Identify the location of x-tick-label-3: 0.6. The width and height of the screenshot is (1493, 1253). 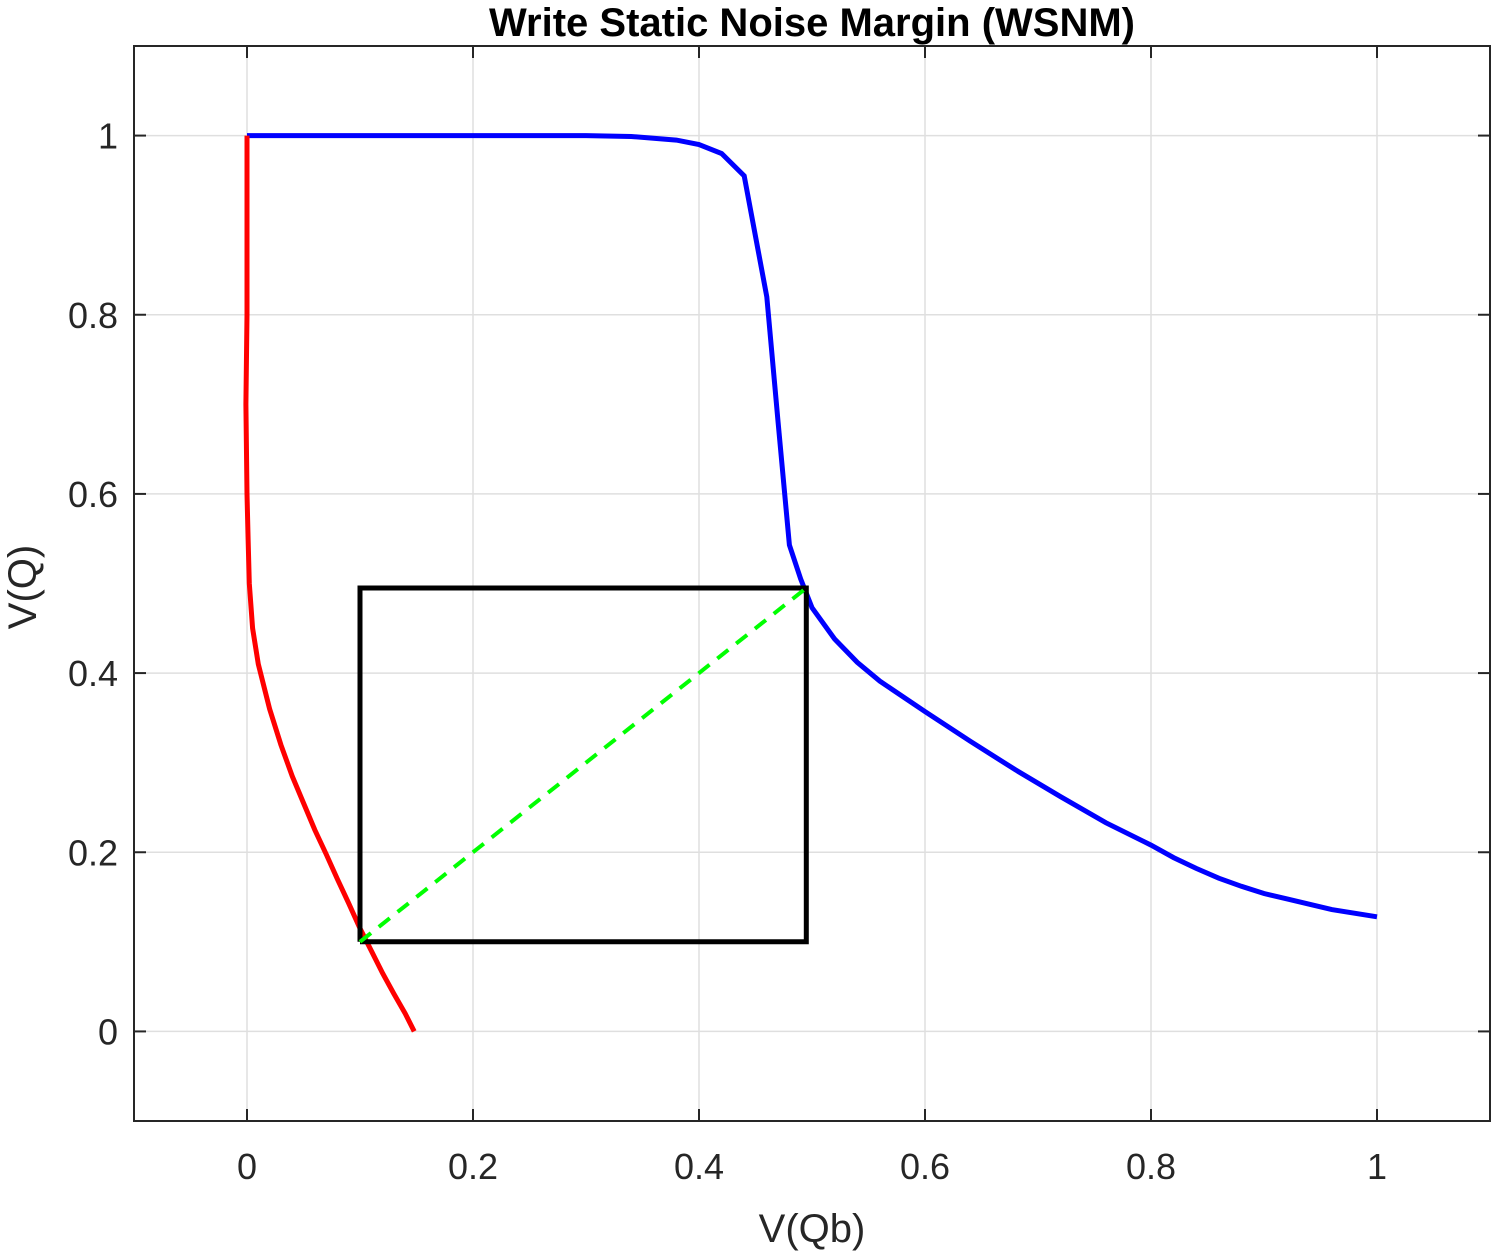
(925, 1166).